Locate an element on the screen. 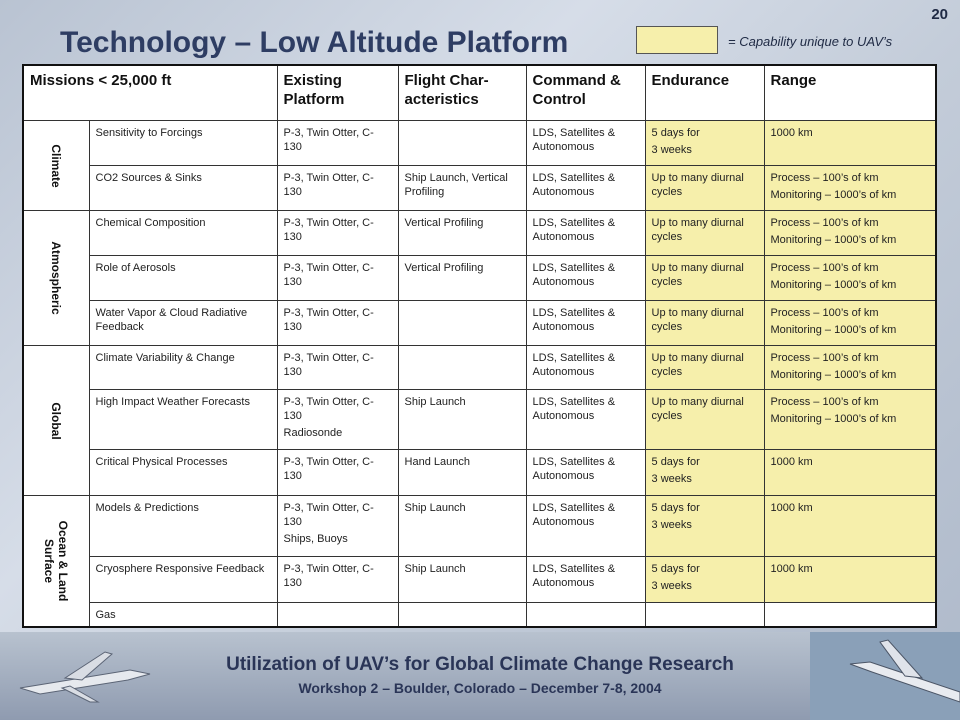 The image size is (960, 720). header-missions: Missions < 25,000 ft is located at coordinates (150, 92).